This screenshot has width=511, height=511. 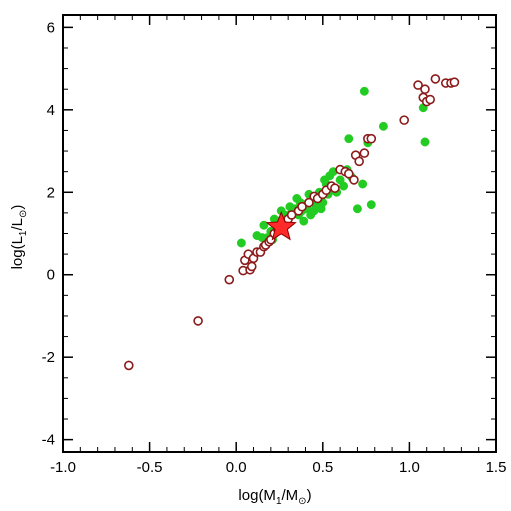 What do you see at coordinates (236, 467) in the screenshot?
I see `x-tick-label: 0.0` at bounding box center [236, 467].